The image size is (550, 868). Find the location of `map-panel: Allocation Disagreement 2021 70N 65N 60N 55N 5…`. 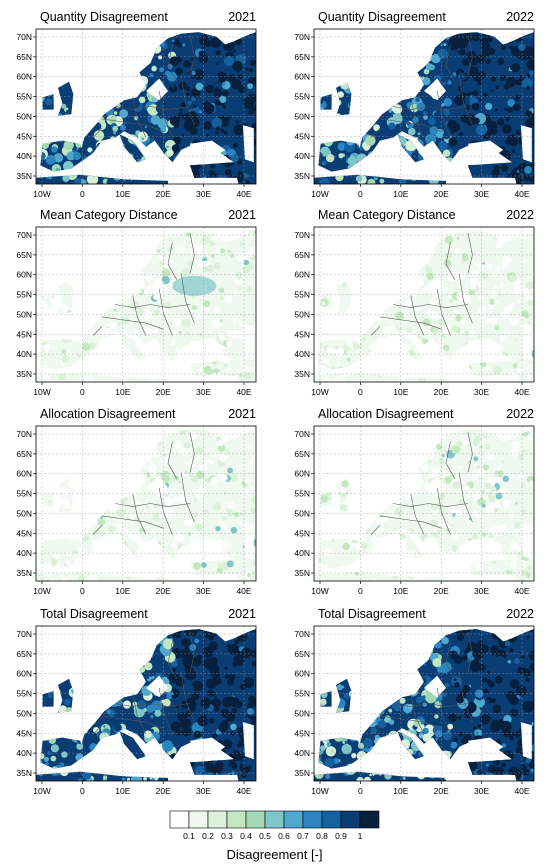

map-panel: Allocation Disagreement 2021 70N 65N 60N 55N 5… is located at coordinates (136, 501).